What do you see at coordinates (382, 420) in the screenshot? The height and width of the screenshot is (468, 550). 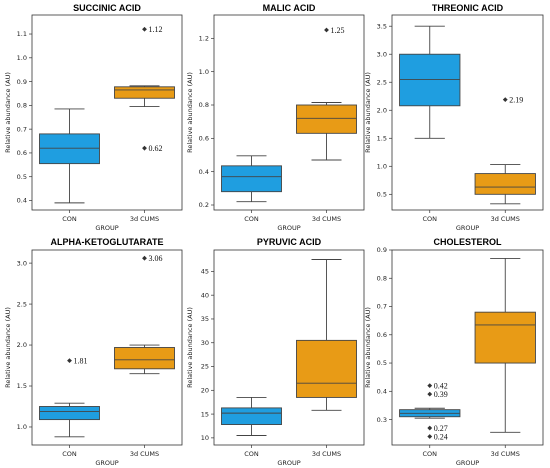 I see `y-tick-label: 0.3` at bounding box center [382, 420].